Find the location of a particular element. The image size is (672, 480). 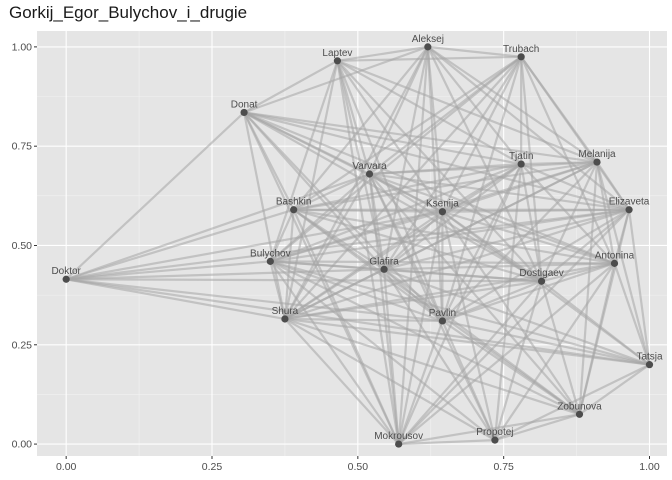

node-label: Varvara is located at coordinates (369, 166).